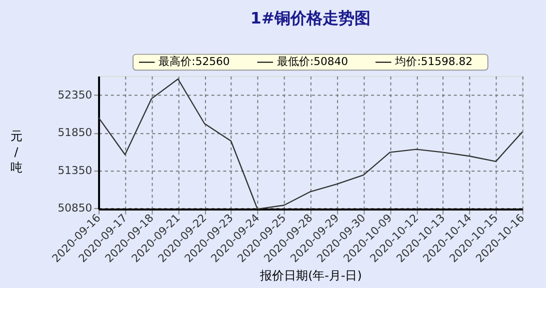 Image resolution: width=546 pixels, height=331 pixels. Describe the element at coordinates (433, 61) in the screenshot. I see `text: 均价:51598.82` at that location.